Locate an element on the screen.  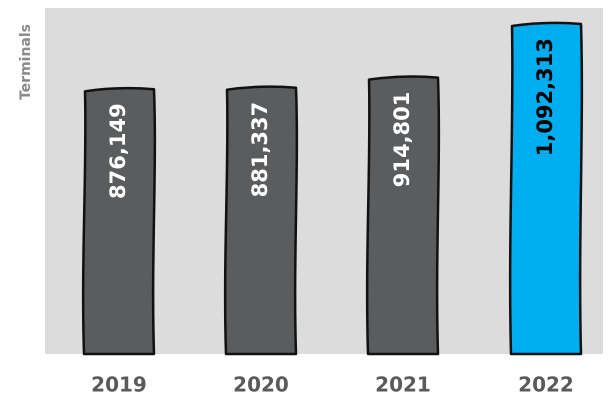
data-label-2022: 1,092,313 is located at coordinates (545, 97).